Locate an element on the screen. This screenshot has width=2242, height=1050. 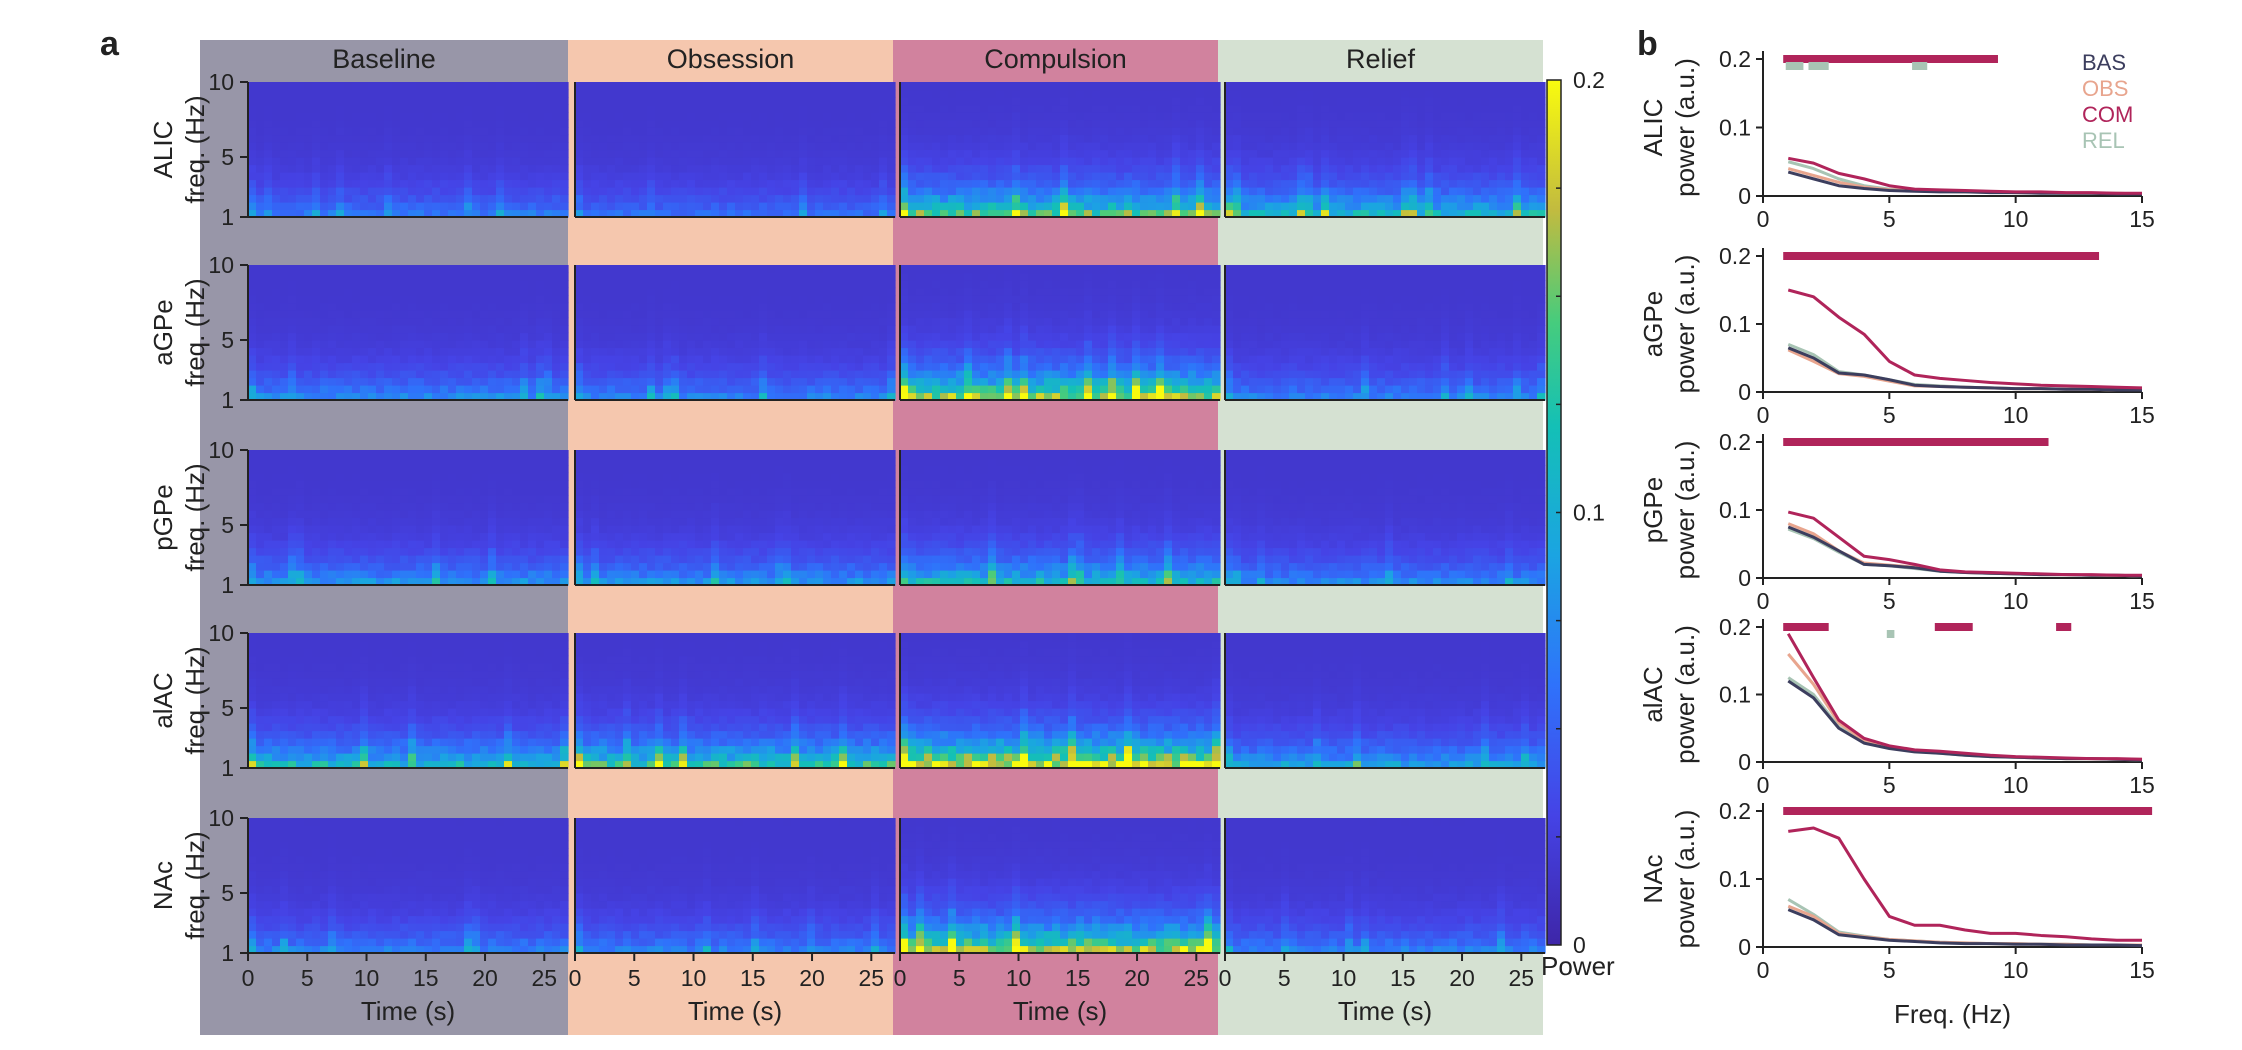
time-tick-label: 15 is located at coordinates (1078, 978).